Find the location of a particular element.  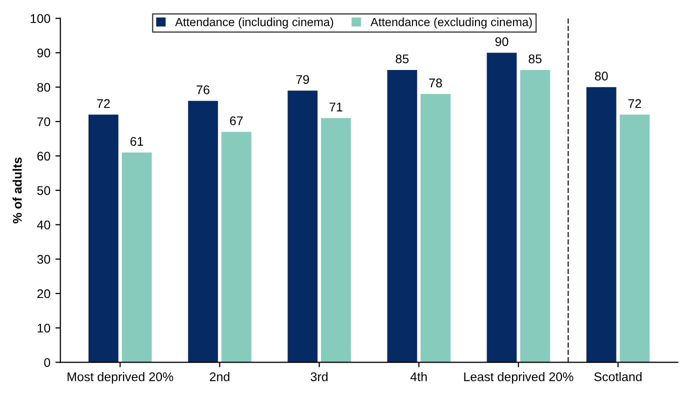

data-label: 78 is located at coordinates (435, 83).